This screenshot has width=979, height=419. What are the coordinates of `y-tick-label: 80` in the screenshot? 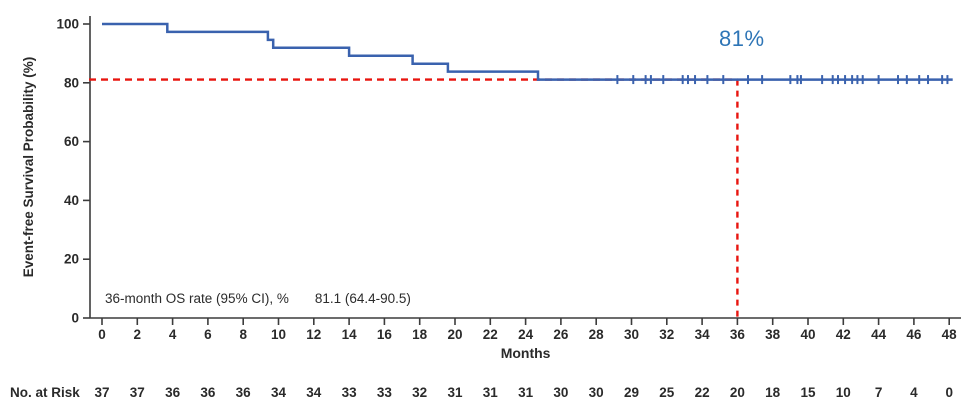 It's located at (71, 82).